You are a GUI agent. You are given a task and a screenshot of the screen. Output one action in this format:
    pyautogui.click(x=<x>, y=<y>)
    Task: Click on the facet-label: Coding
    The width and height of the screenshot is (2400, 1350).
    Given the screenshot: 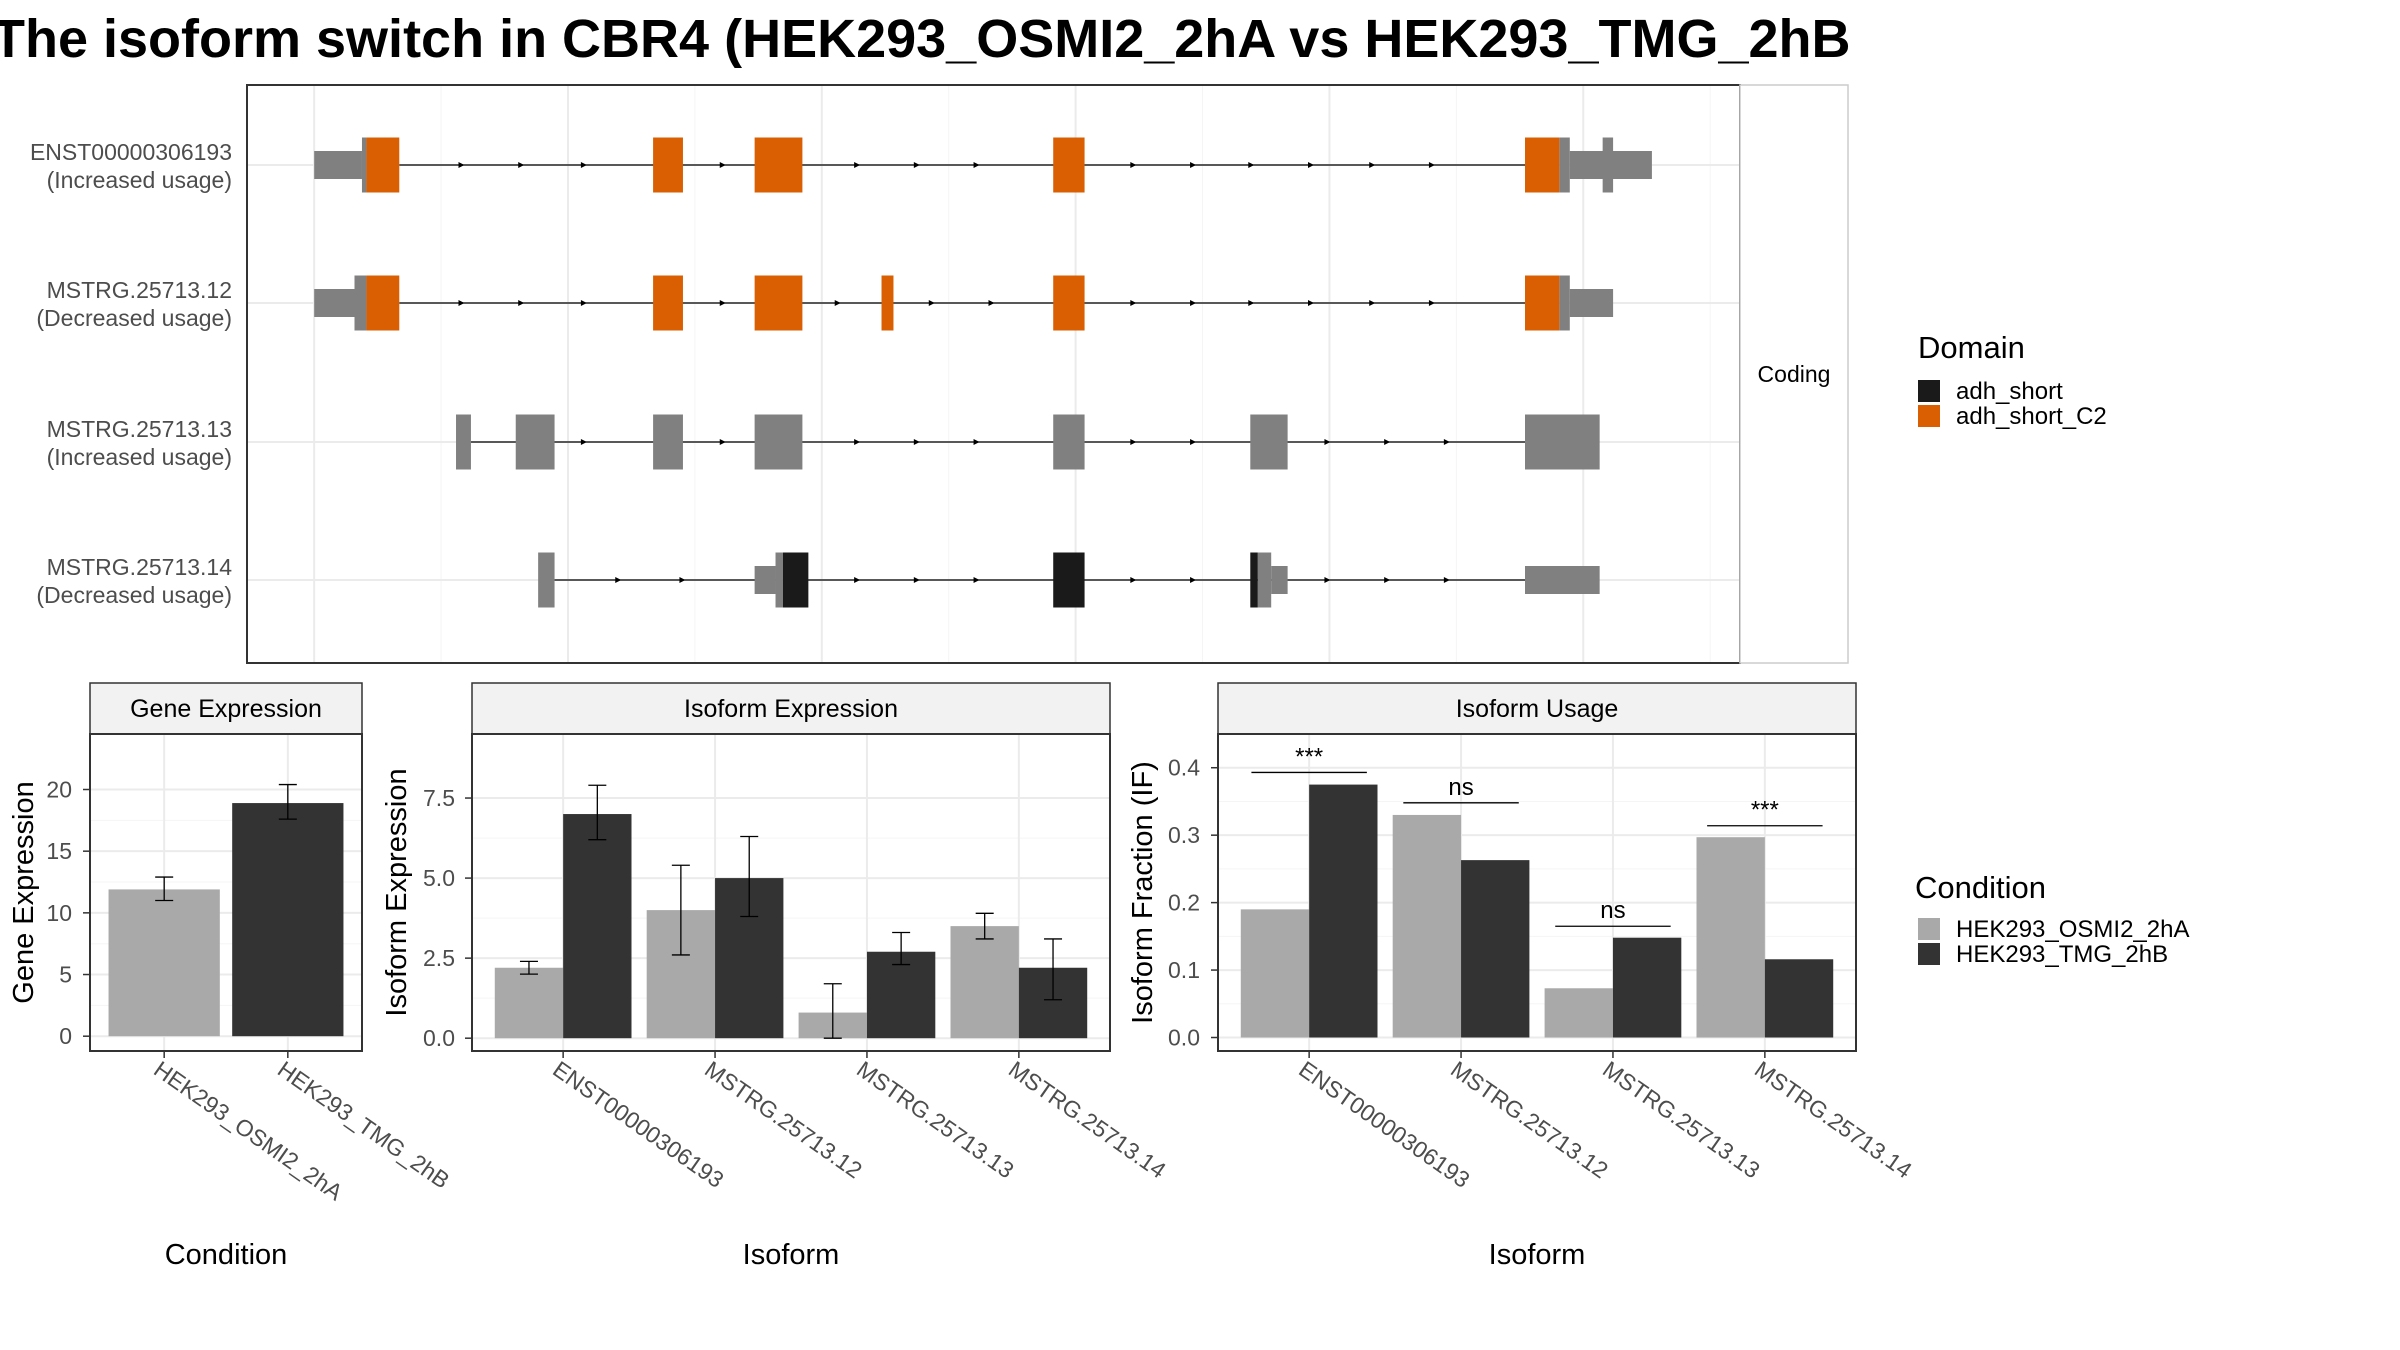 What is the action you would take?
    pyautogui.click(x=1794, y=374)
    